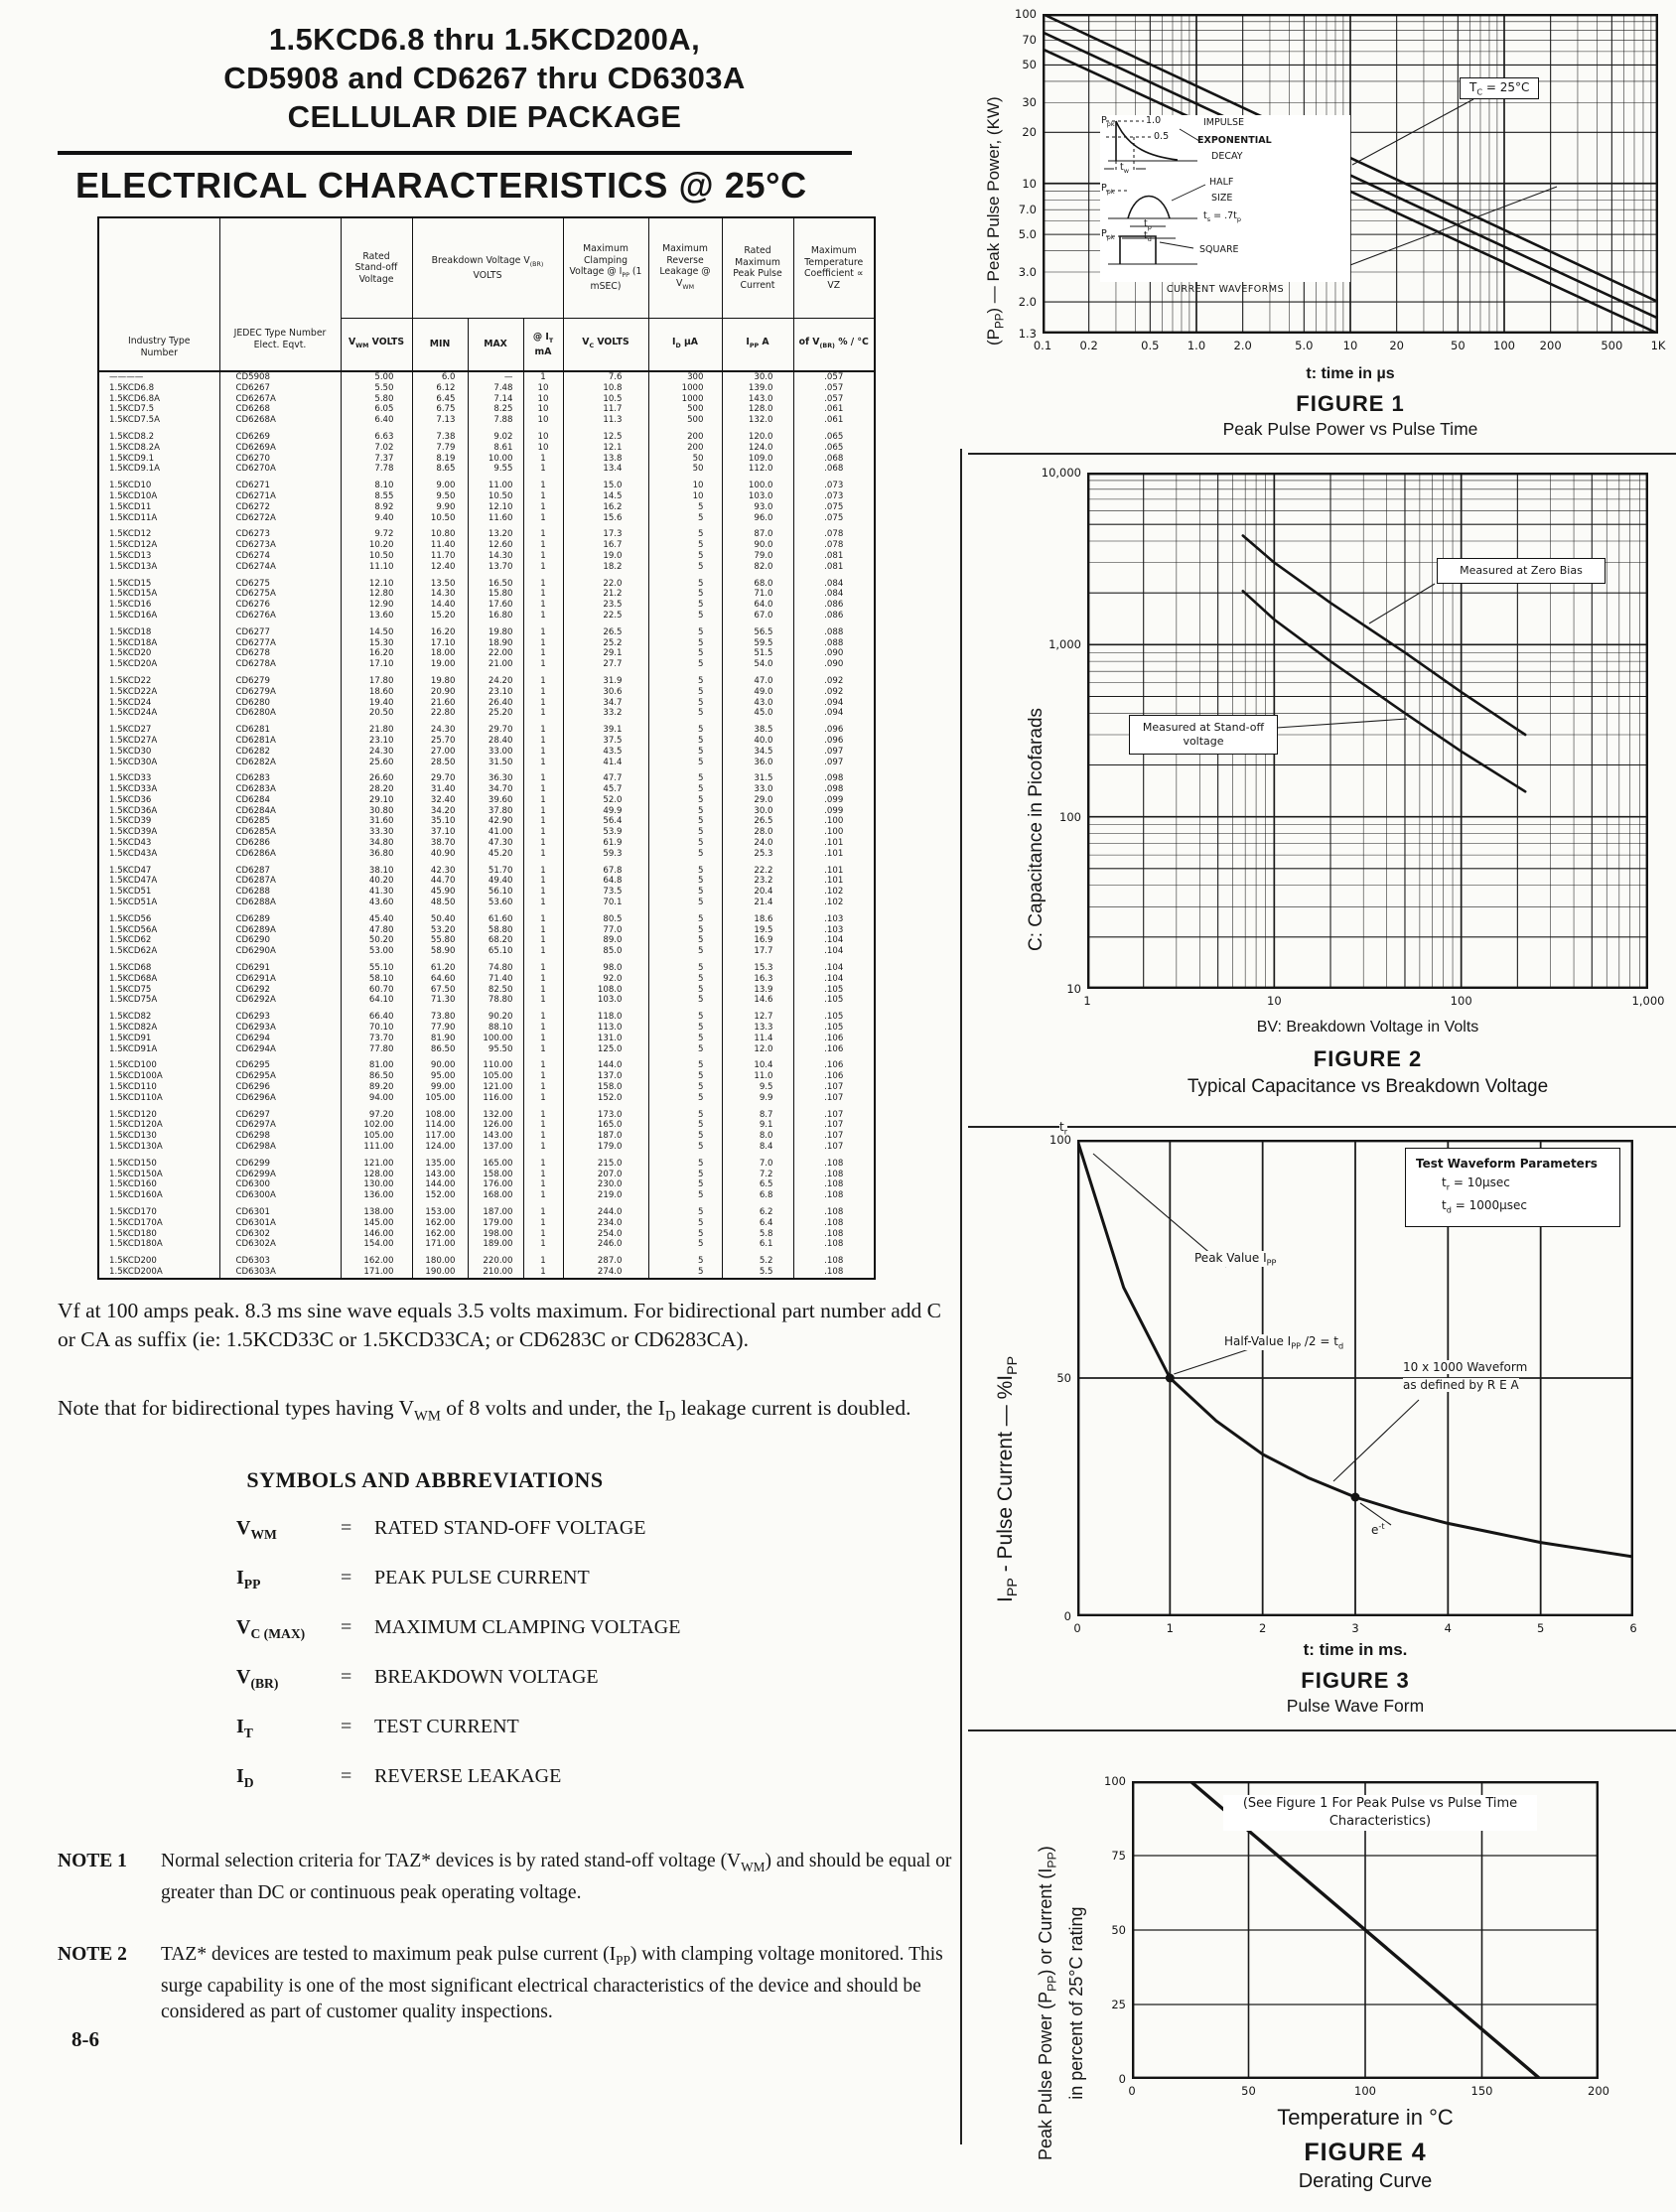  What do you see at coordinates (495, 779) in the screenshot?
I see `table-cell: 36.30` at bounding box center [495, 779].